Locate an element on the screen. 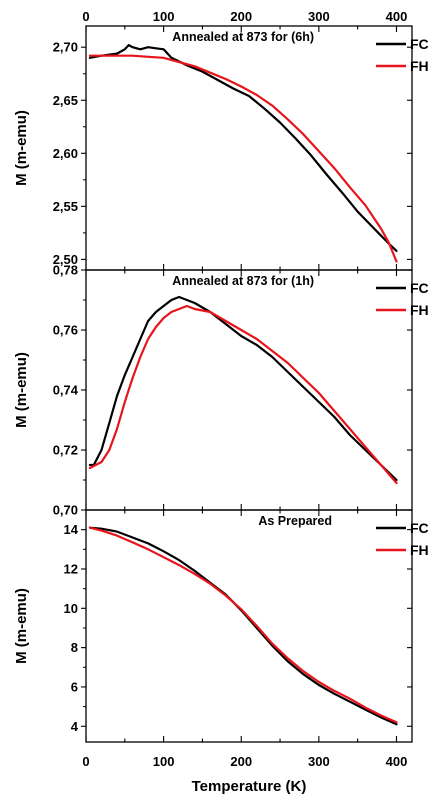 The image size is (438, 796). bottom-x-tick-label: 200 is located at coordinates (241, 761).